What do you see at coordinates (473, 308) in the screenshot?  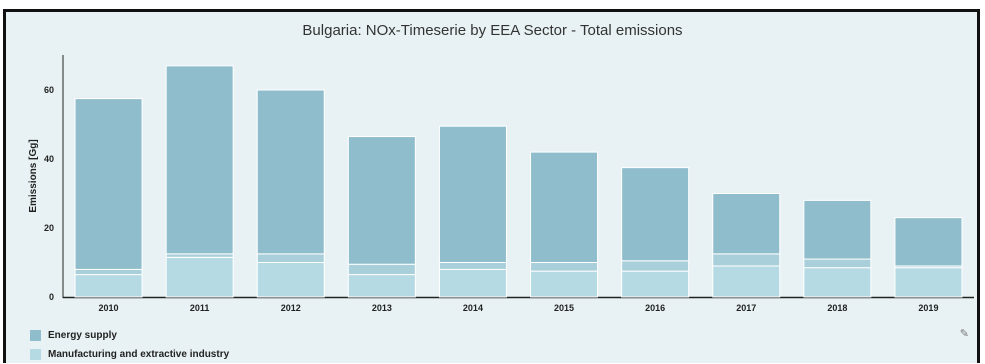 I see `x-tick-label: 2014` at bounding box center [473, 308].